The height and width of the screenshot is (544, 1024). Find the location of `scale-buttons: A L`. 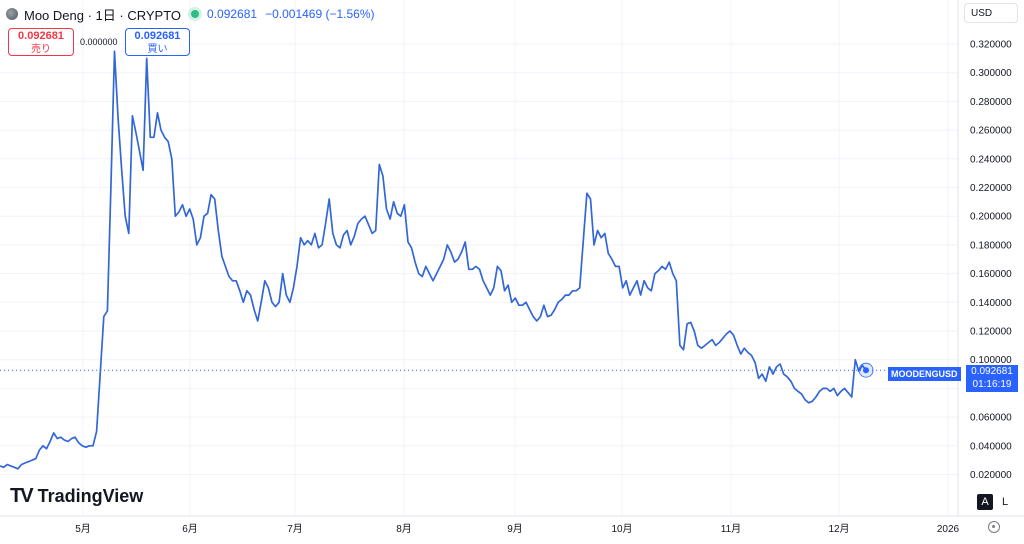

scale-buttons: A L is located at coordinates (995, 502).